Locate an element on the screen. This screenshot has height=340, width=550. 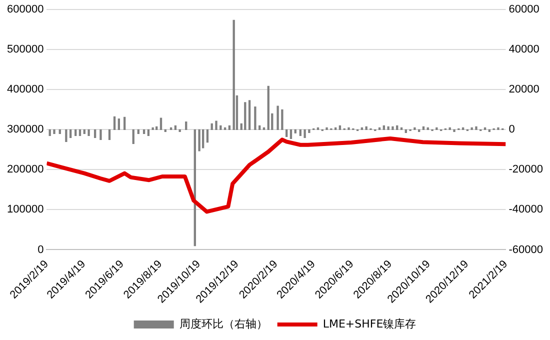
y-tick-label: 100000 is located at coordinates (25, 210).